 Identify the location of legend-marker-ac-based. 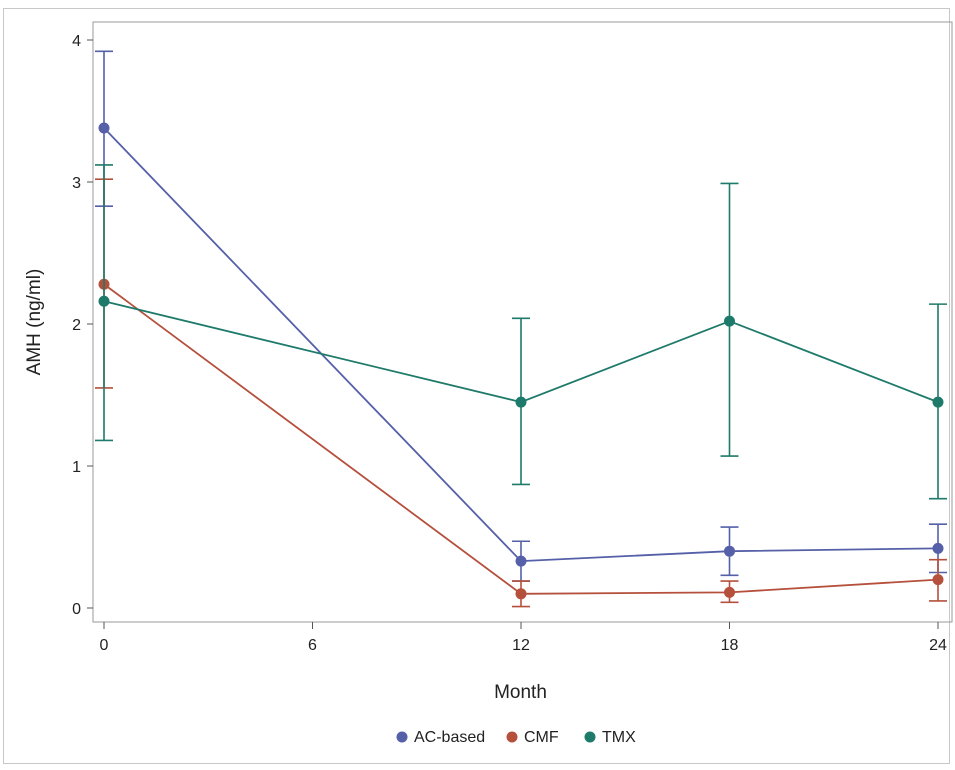
(402, 737).